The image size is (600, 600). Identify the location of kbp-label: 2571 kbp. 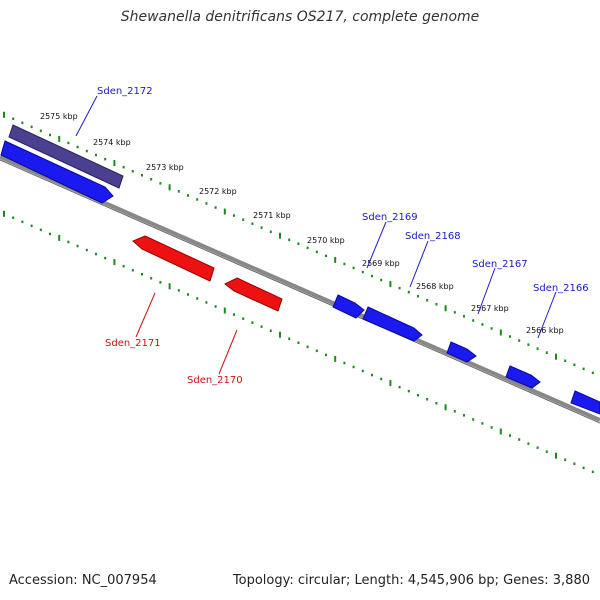
(272, 215).